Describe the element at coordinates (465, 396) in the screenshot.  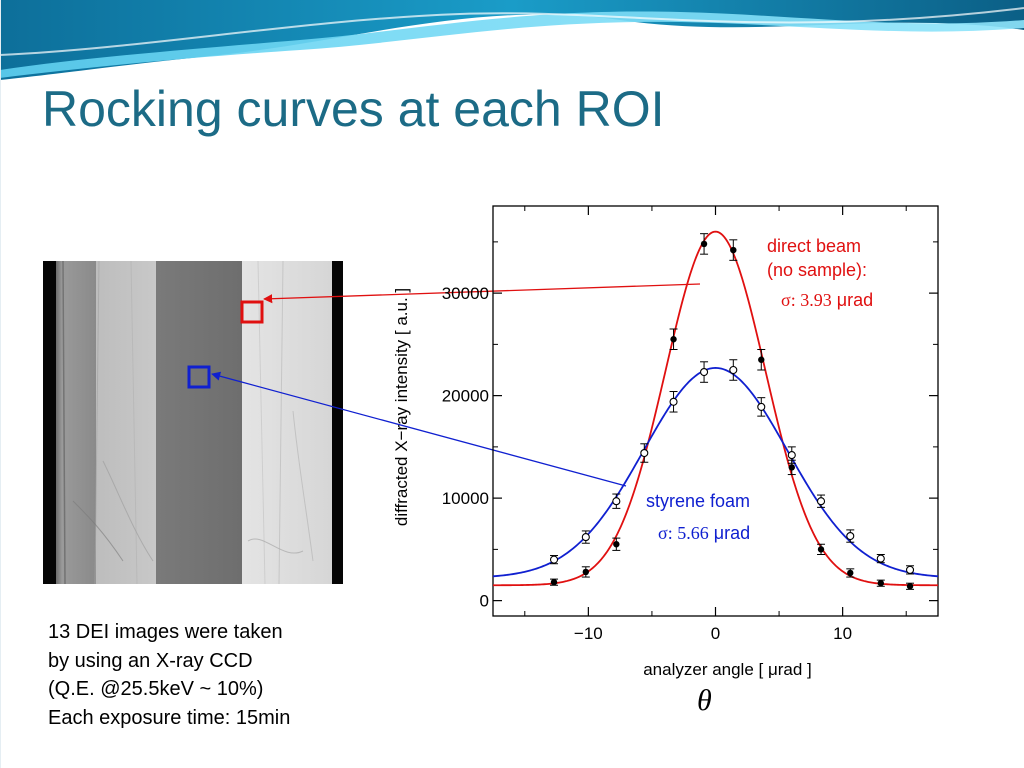
I see `y-tick-label: 20000` at that location.